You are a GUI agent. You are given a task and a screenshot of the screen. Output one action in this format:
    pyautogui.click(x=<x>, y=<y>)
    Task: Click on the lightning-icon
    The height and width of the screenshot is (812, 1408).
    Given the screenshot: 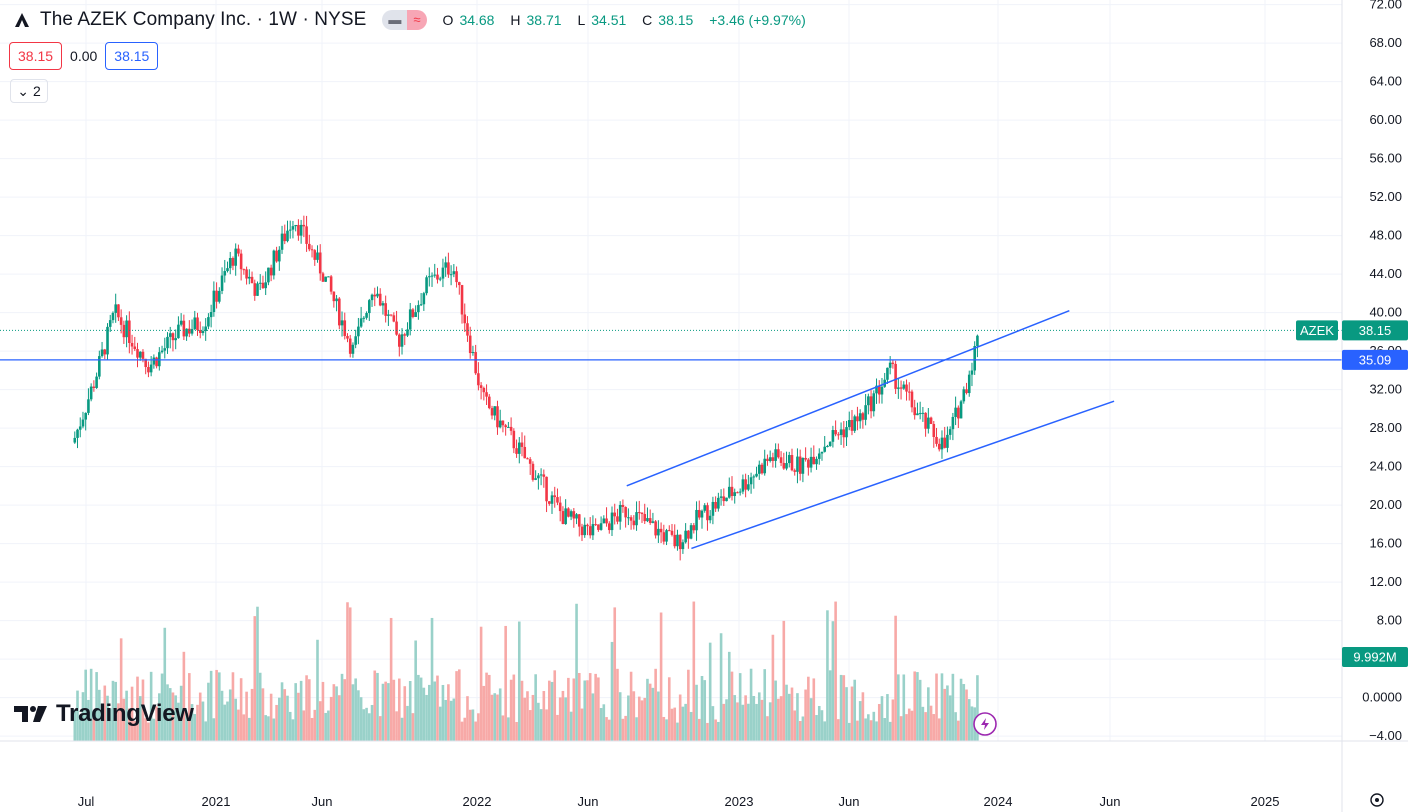 What is the action you would take?
    pyautogui.click(x=985, y=724)
    